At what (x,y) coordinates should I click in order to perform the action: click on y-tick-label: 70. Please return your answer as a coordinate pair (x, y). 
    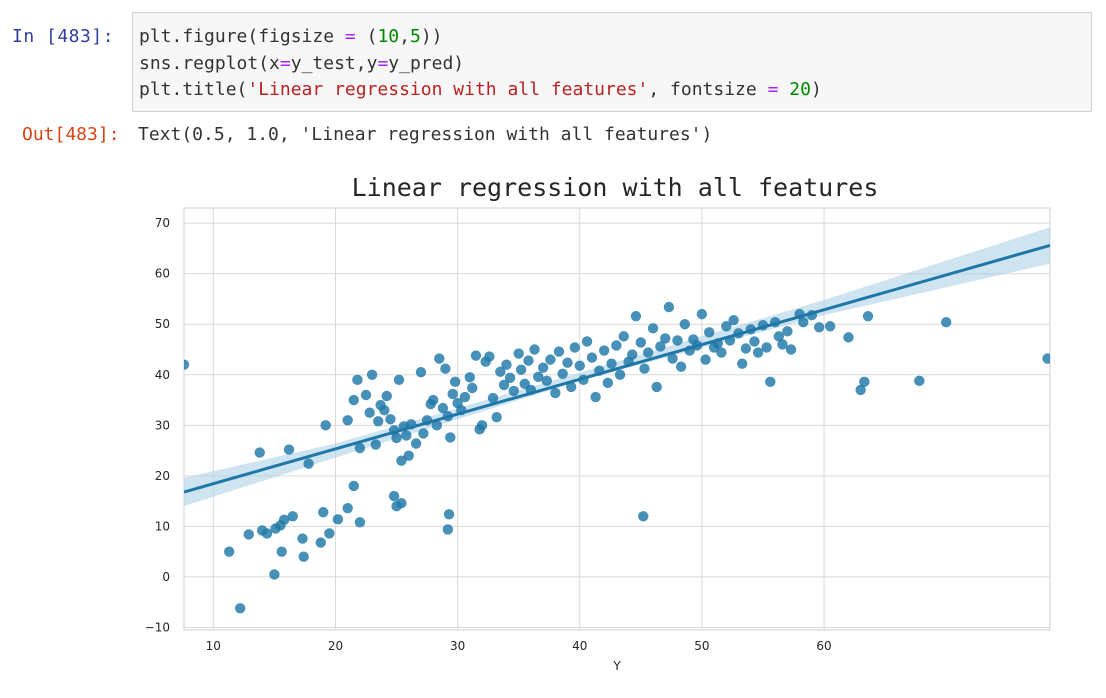
    Looking at the image, I should click on (162, 223).